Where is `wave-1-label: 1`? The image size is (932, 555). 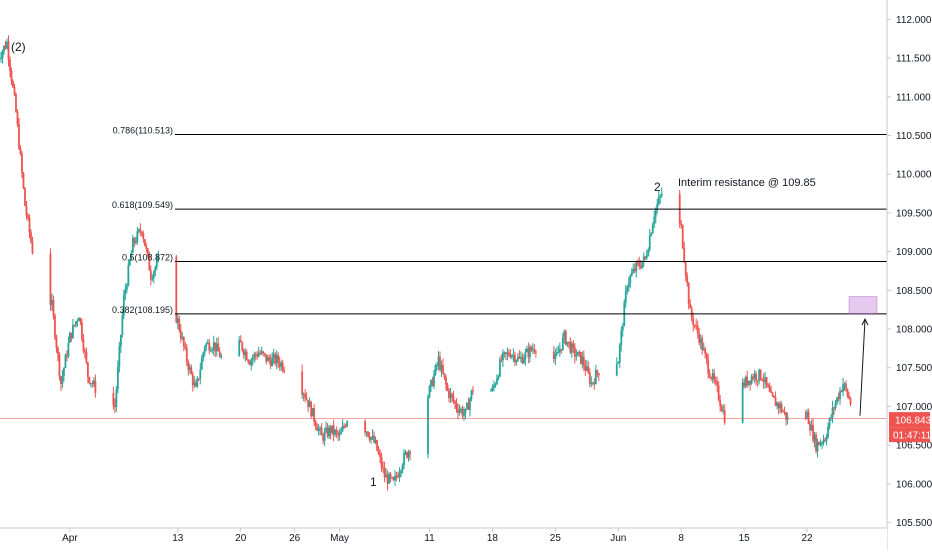 wave-1-label: 1 is located at coordinates (373, 482).